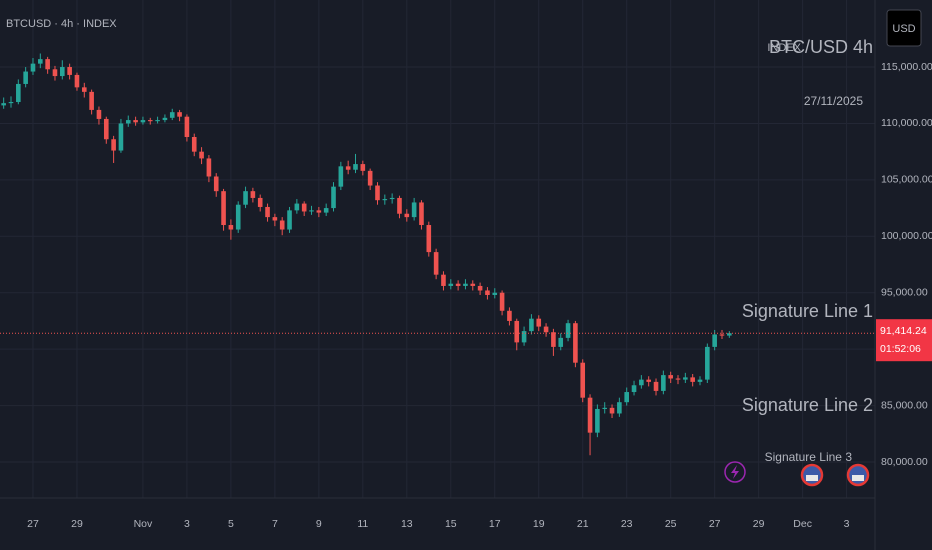 The height and width of the screenshot is (550, 932). Describe the element at coordinates (231, 524) in the screenshot. I see `x-tick-label: 5` at that location.